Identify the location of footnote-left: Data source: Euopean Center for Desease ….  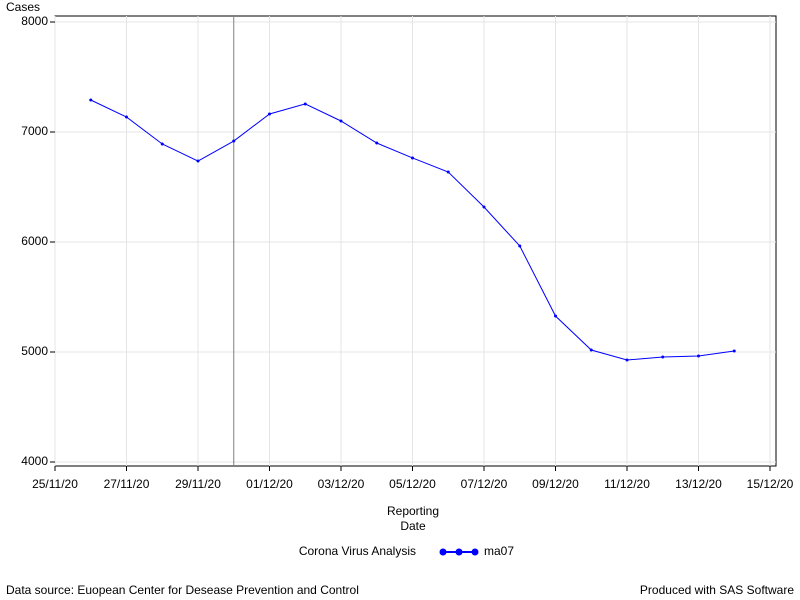
(182, 590).